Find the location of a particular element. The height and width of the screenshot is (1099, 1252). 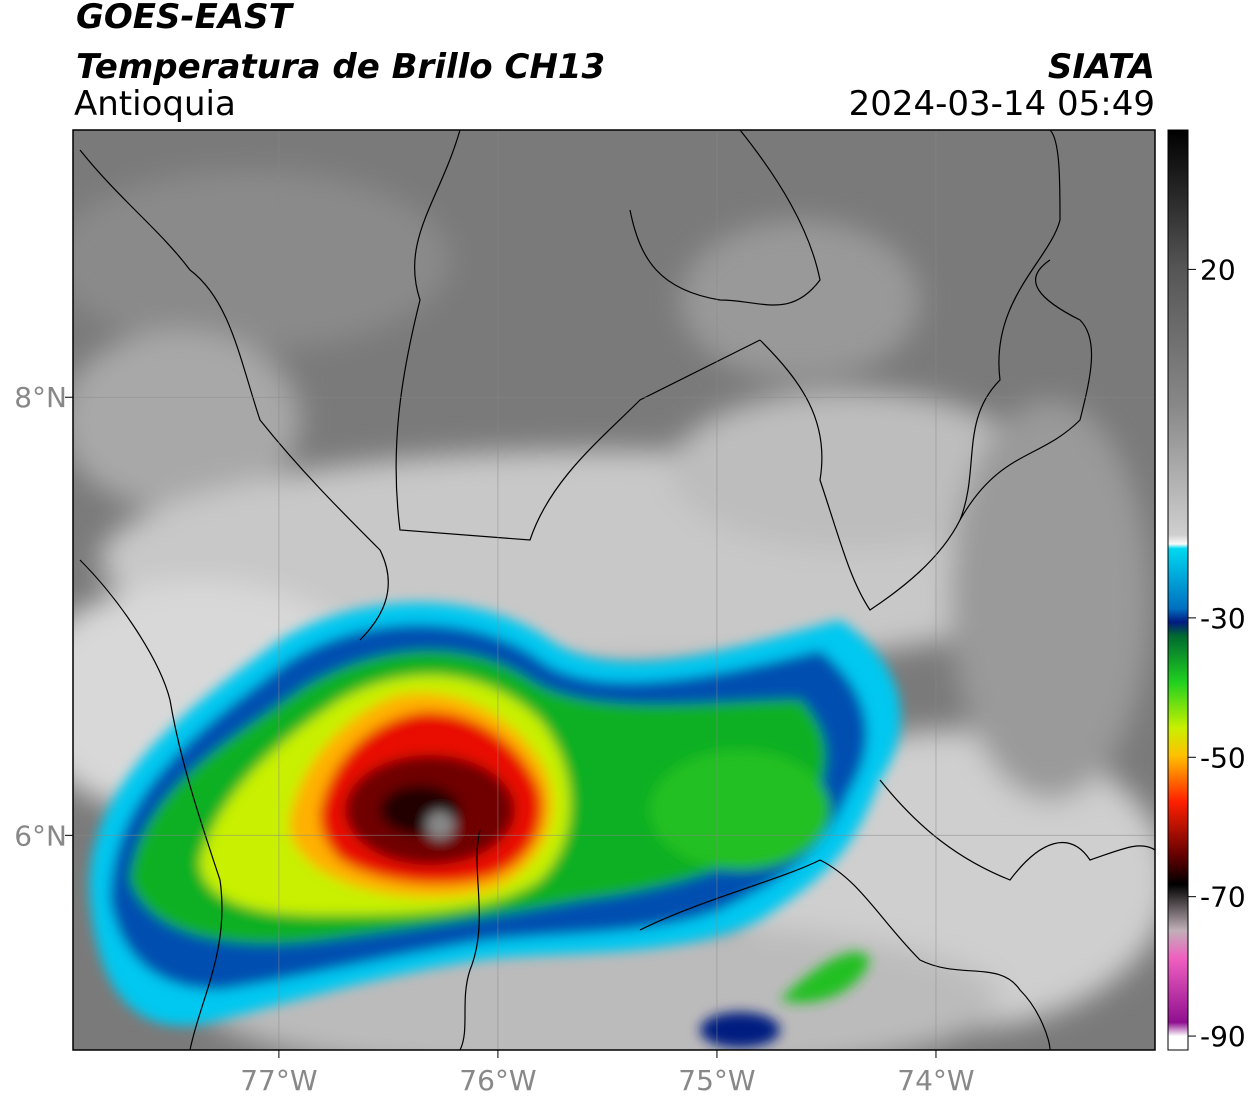

region: Antioquia is located at coordinates (155, 104).